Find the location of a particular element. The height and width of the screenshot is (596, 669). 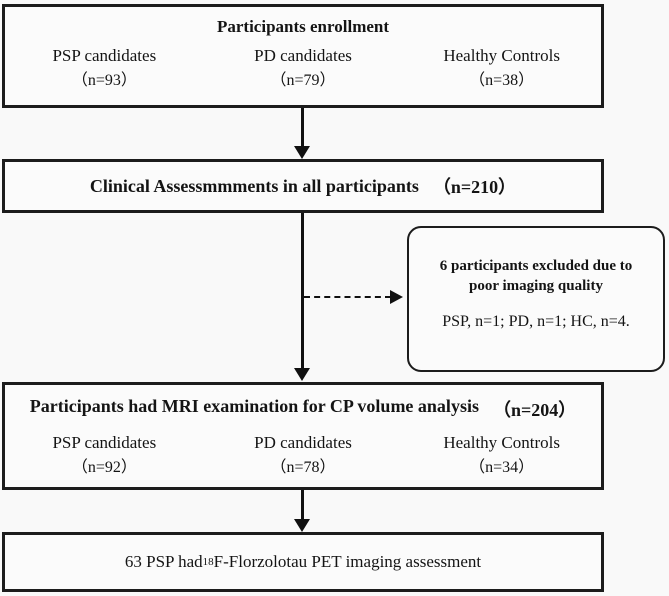

excluded-heading-line2: poor imaging quality is located at coordinates (536, 286).